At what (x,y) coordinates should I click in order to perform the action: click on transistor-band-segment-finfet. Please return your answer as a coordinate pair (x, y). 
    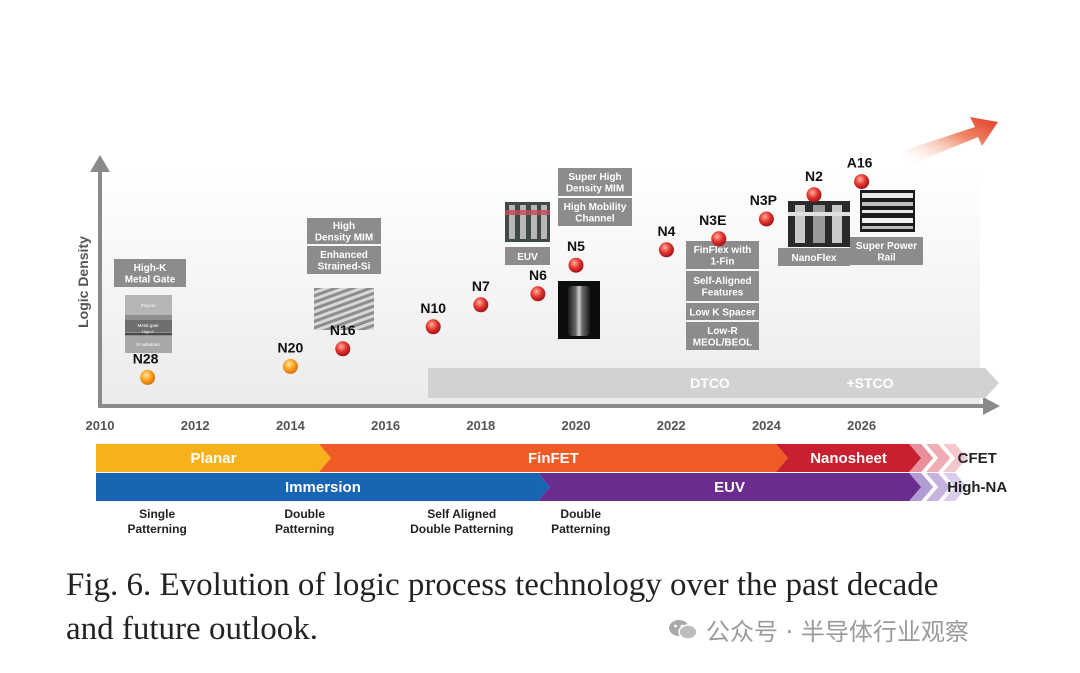
    Looking at the image, I should click on (553, 458).